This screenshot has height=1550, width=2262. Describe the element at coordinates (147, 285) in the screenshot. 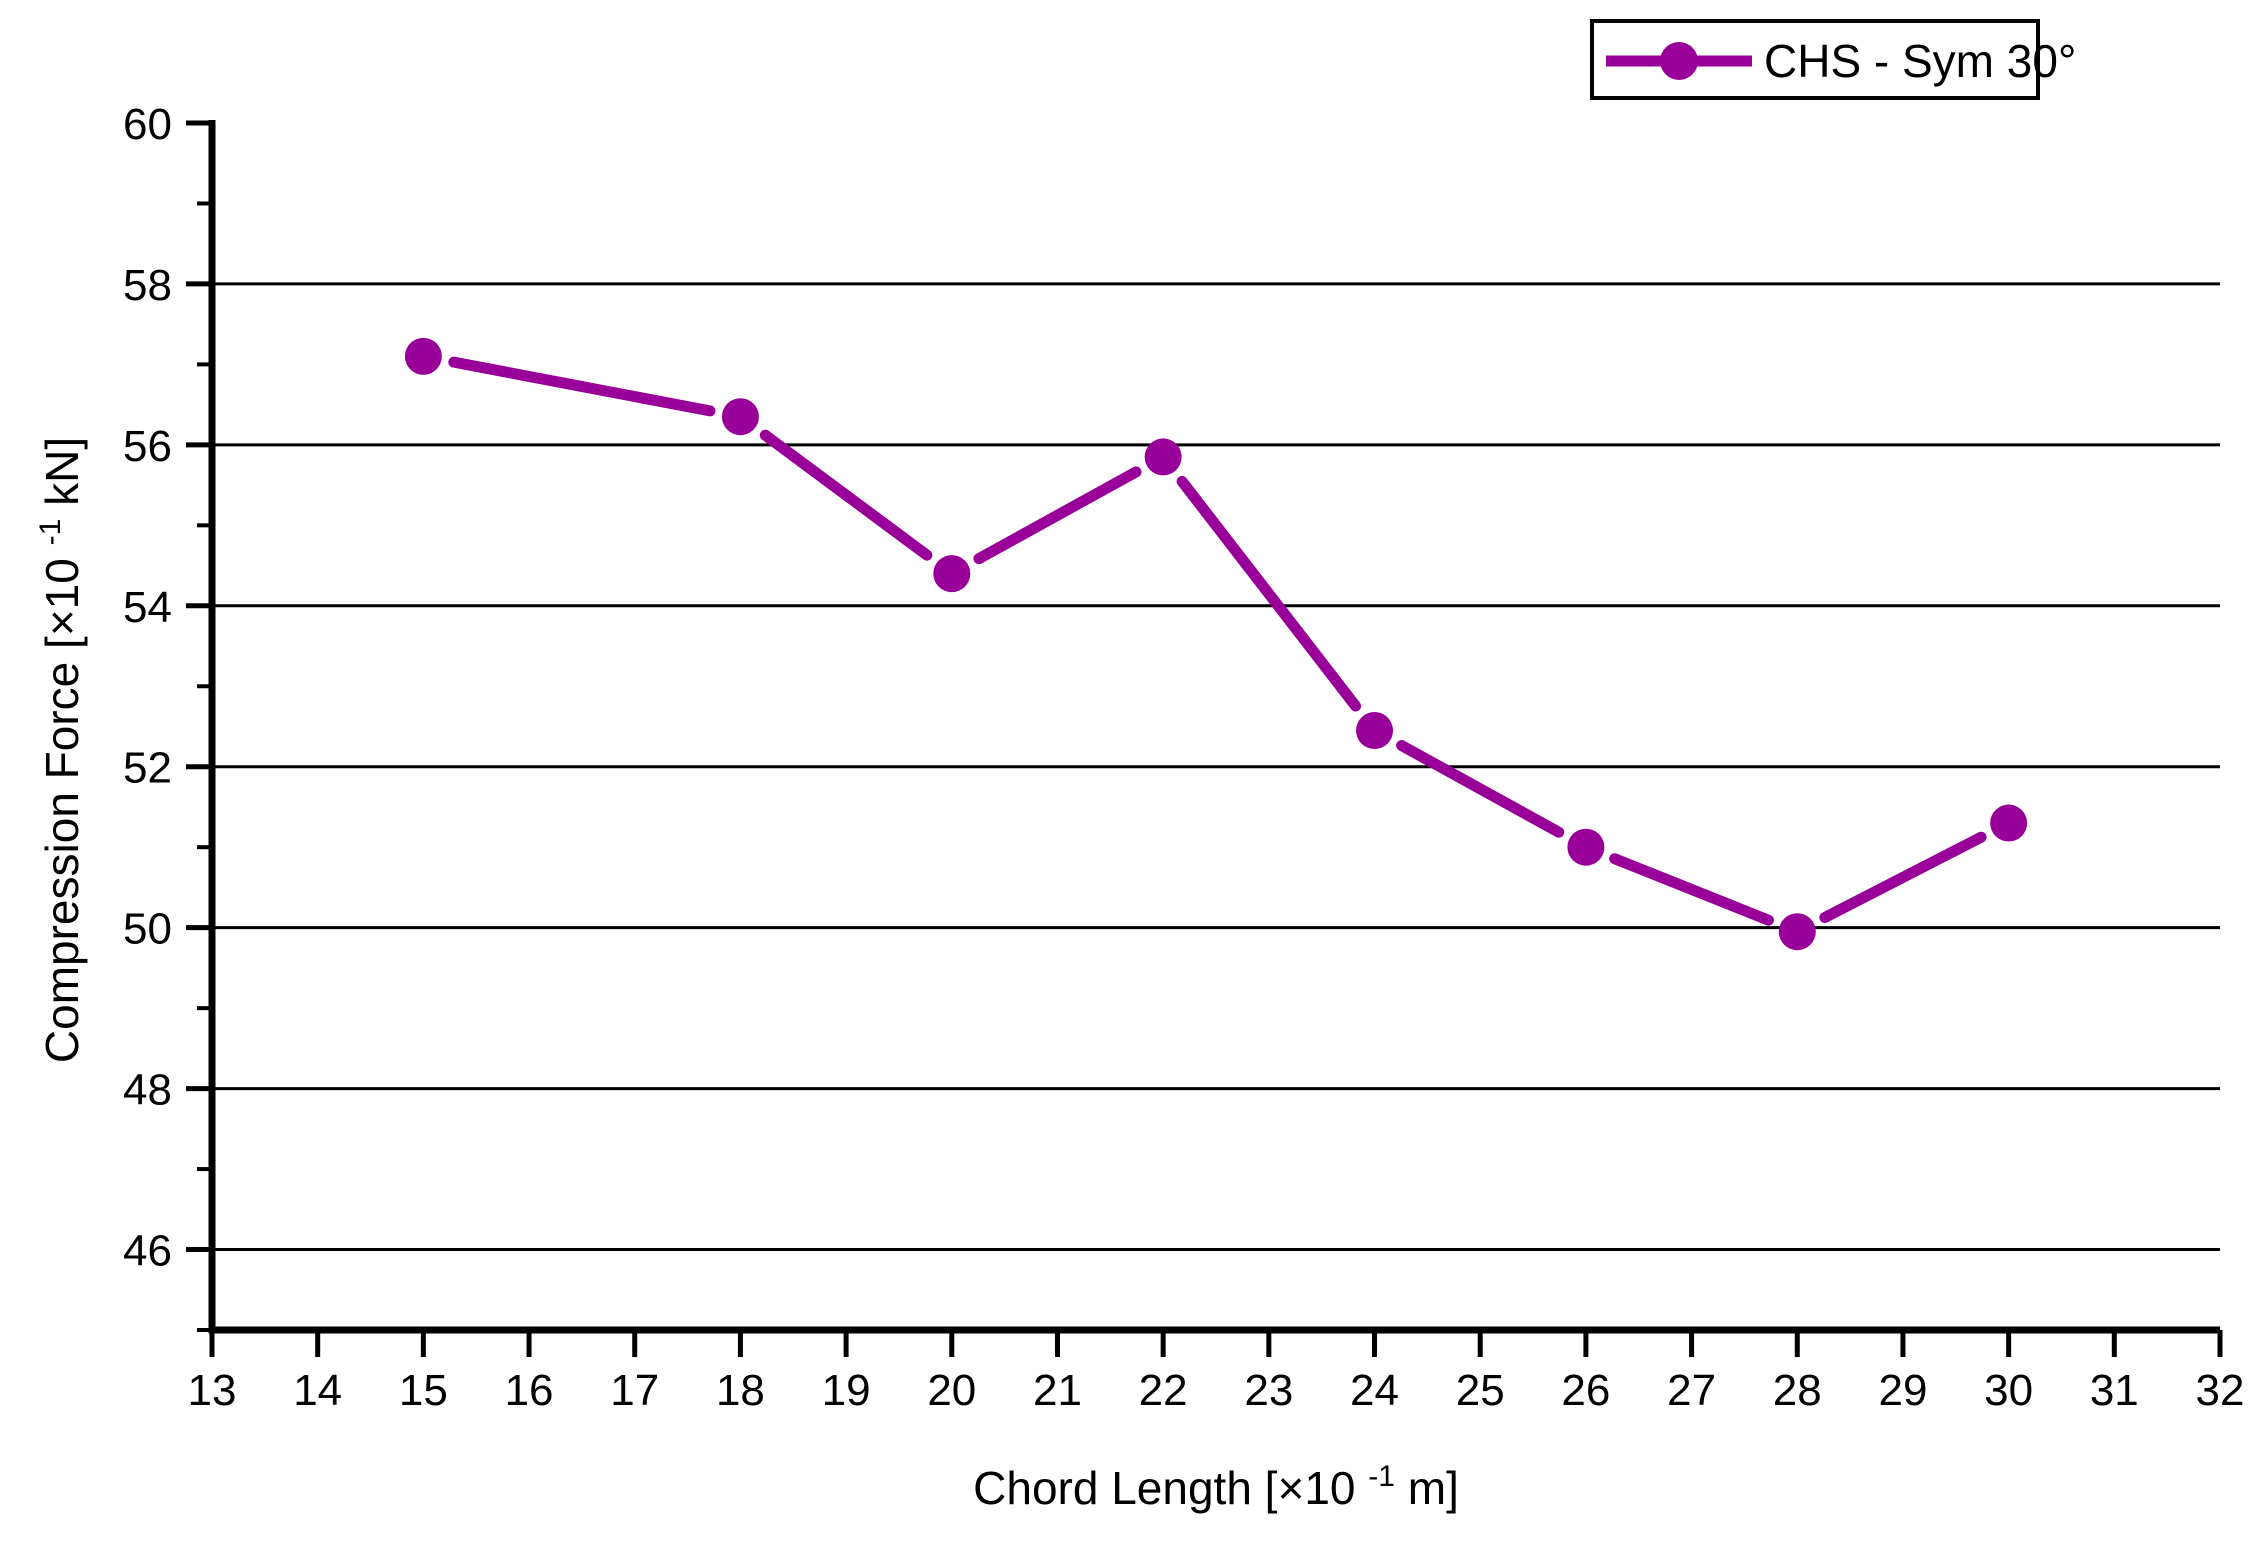

I see `y-tick-label-58: 58` at that location.